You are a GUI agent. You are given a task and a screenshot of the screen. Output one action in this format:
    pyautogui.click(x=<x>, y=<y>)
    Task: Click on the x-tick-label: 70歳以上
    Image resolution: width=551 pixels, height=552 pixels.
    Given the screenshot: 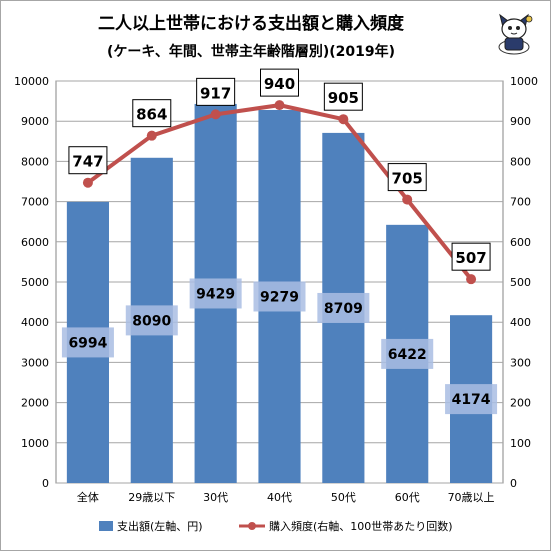 What is the action you would take?
    pyautogui.click(x=471, y=497)
    